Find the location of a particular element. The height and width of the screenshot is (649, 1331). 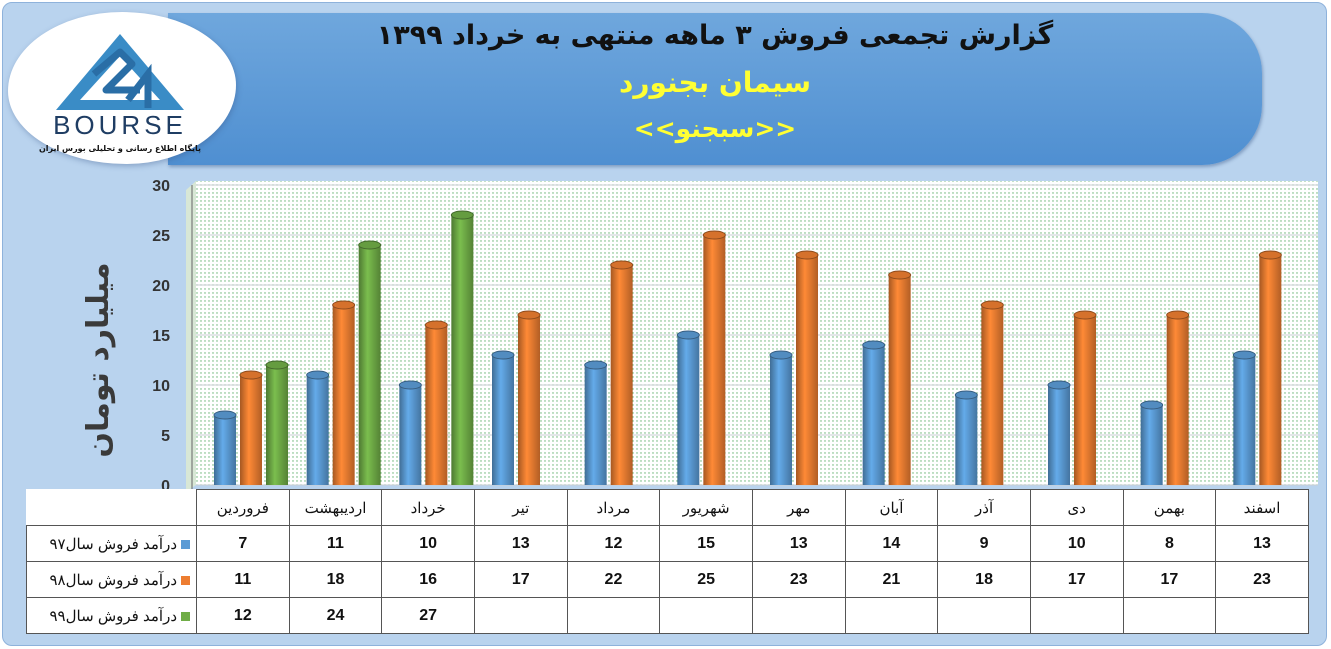

data-cell: 7 is located at coordinates (243, 543).